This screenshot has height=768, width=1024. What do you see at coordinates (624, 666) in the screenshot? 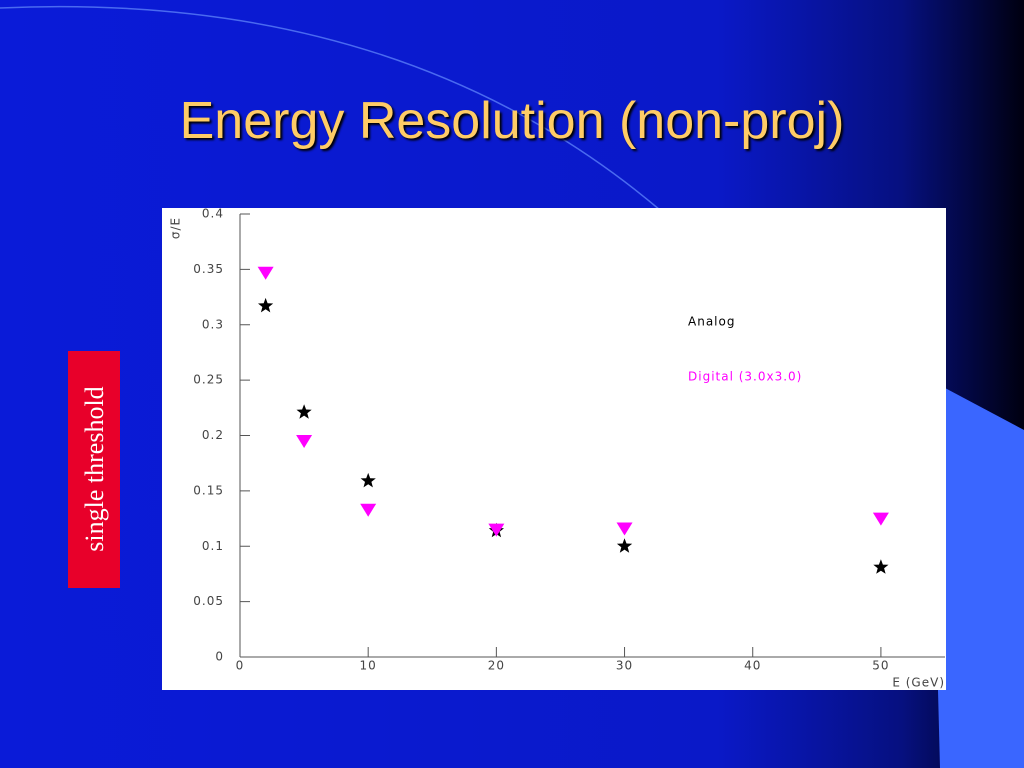
I see `x-tick-label: 30` at bounding box center [624, 666].